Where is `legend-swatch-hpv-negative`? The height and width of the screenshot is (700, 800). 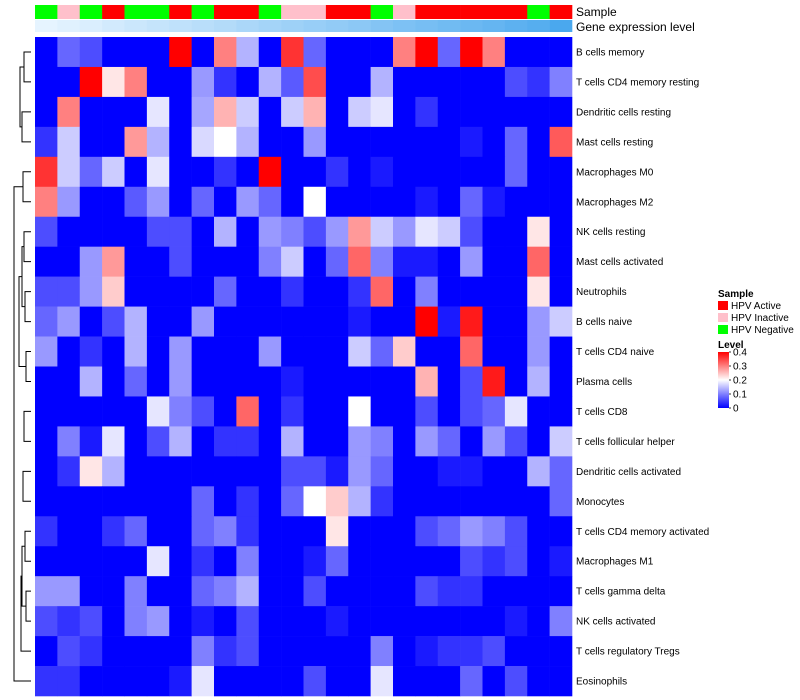
legend-swatch-hpv-negative is located at coordinates (723, 329).